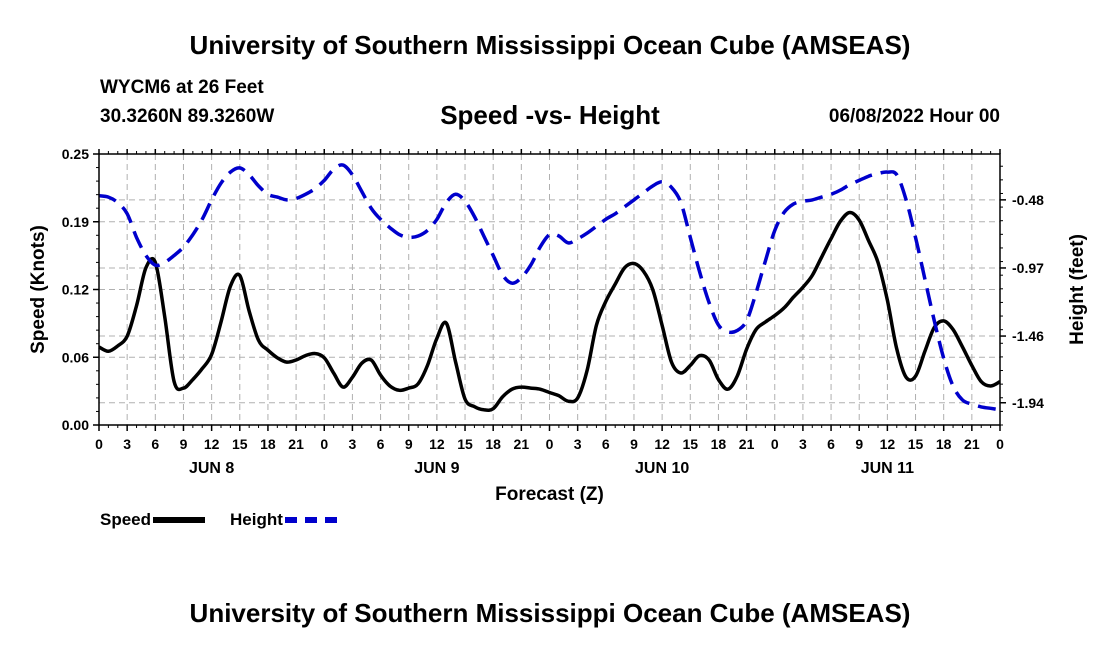 This screenshot has height=650, width=1100. What do you see at coordinates (436, 468) in the screenshot?
I see `date-label: JUN 9` at bounding box center [436, 468].